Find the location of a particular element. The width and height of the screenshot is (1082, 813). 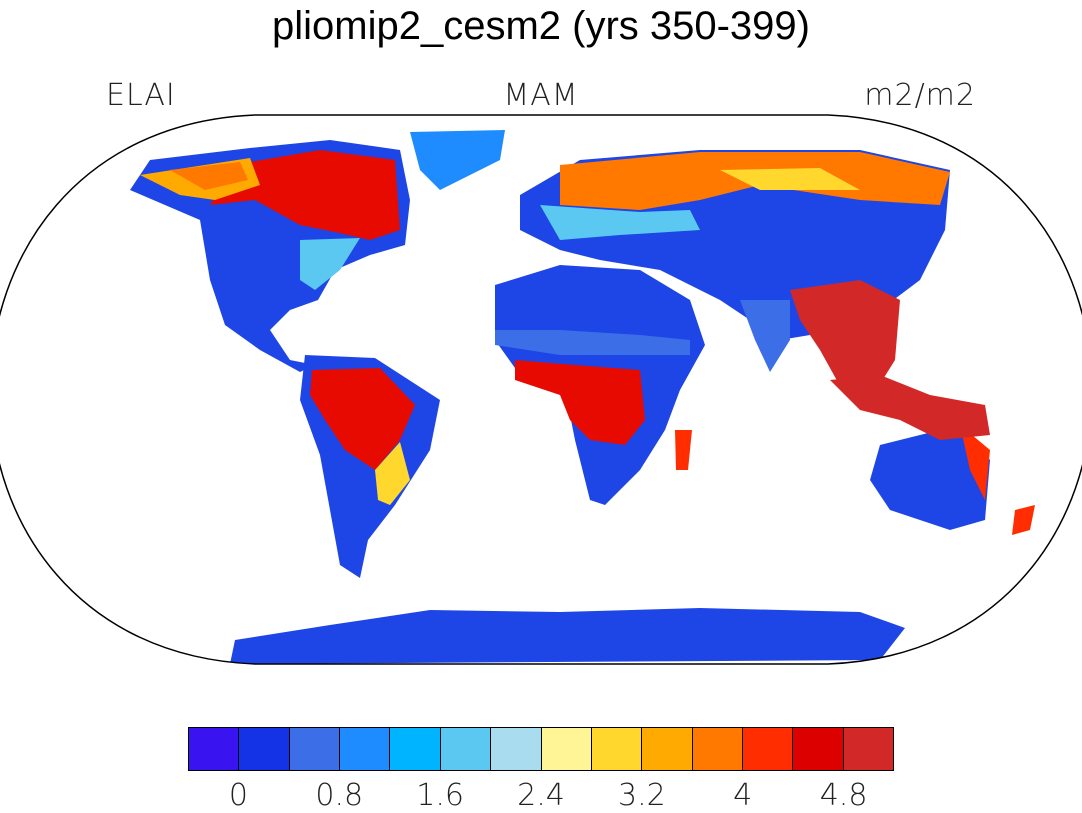

colorbar-tick-label: 4 is located at coordinates (743, 795).